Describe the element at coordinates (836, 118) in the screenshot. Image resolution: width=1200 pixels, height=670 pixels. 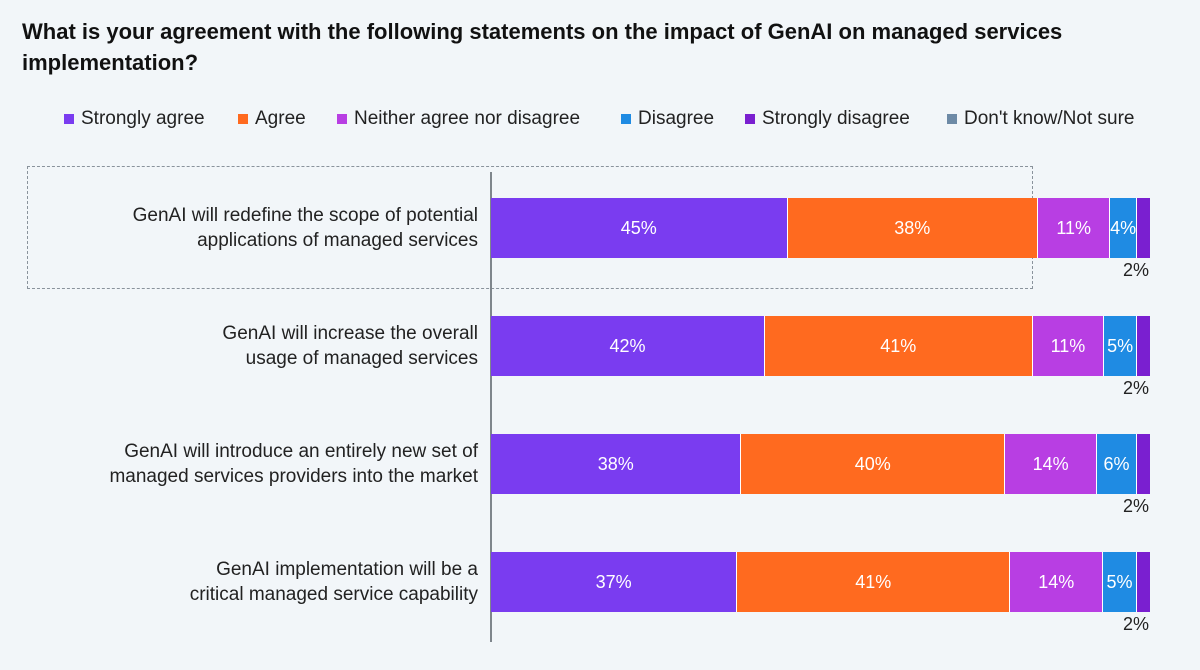
I see `legend-label: Strongly disagree` at that location.